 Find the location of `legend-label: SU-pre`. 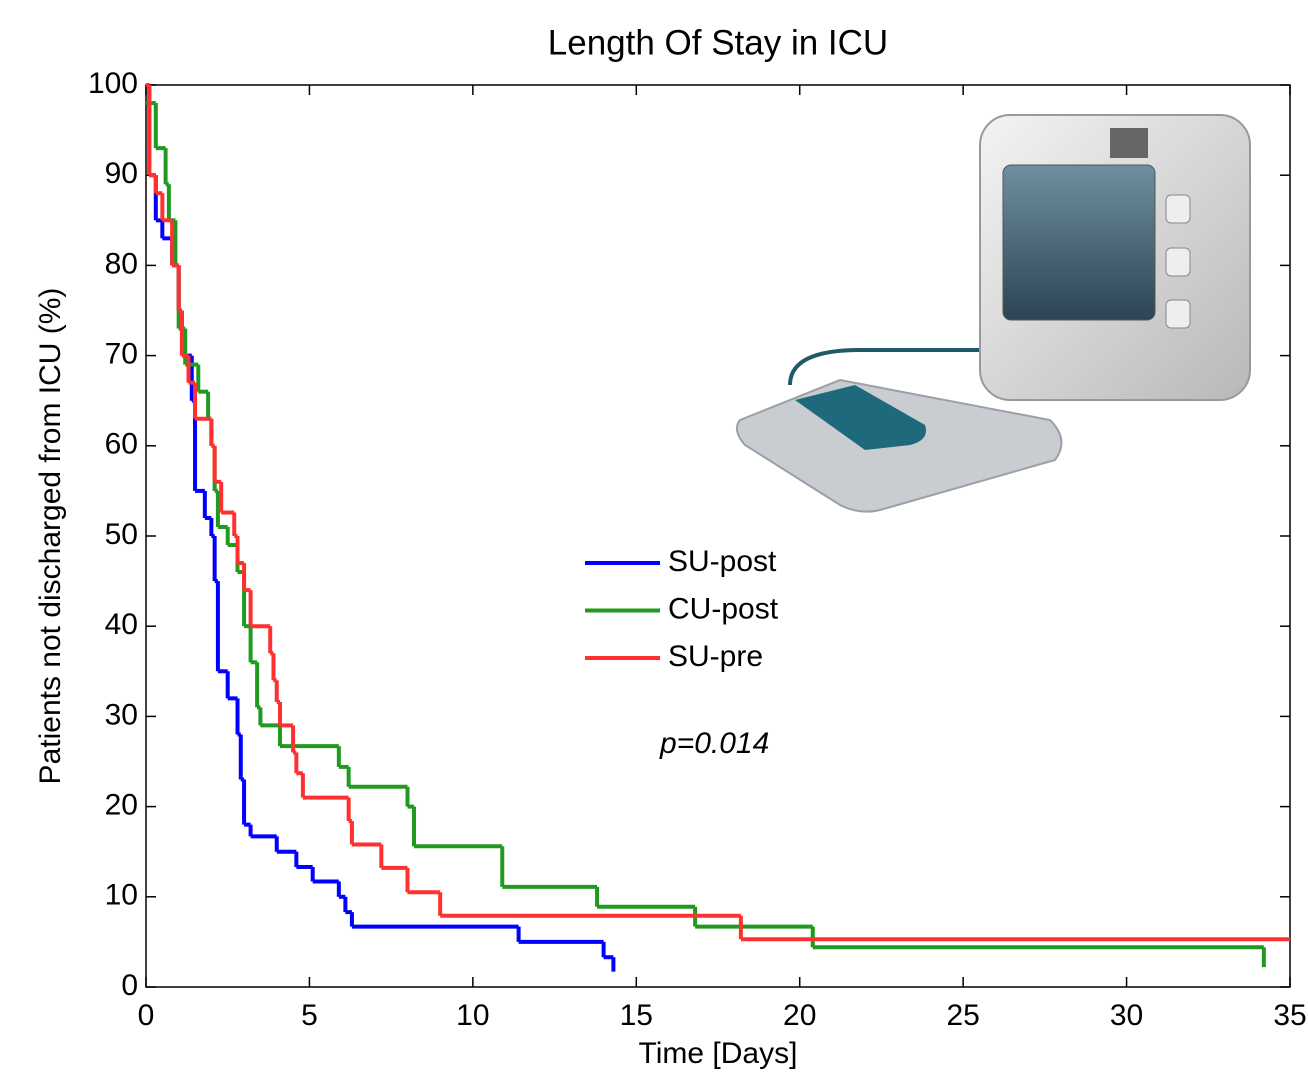

legend-label: SU-pre is located at coordinates (715, 656).